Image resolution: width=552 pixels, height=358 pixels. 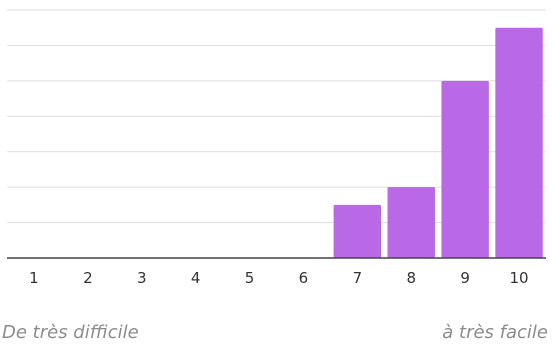 What do you see at coordinates (304, 278) in the screenshot?
I see `x-tick-label-6: 6` at bounding box center [304, 278].